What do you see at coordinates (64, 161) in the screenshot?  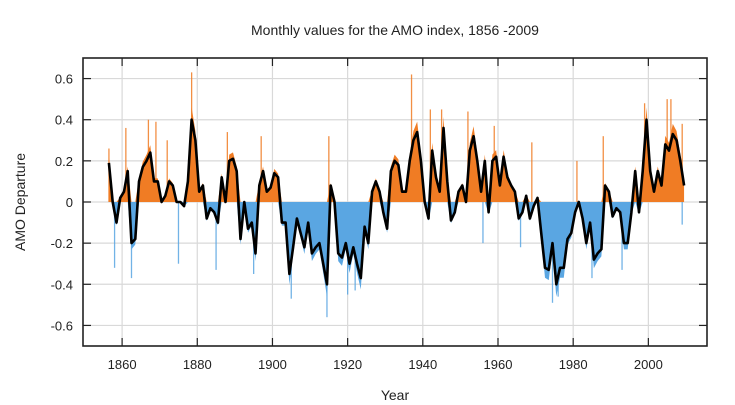 I see `y-tick-label: 0.2` at bounding box center [64, 161].